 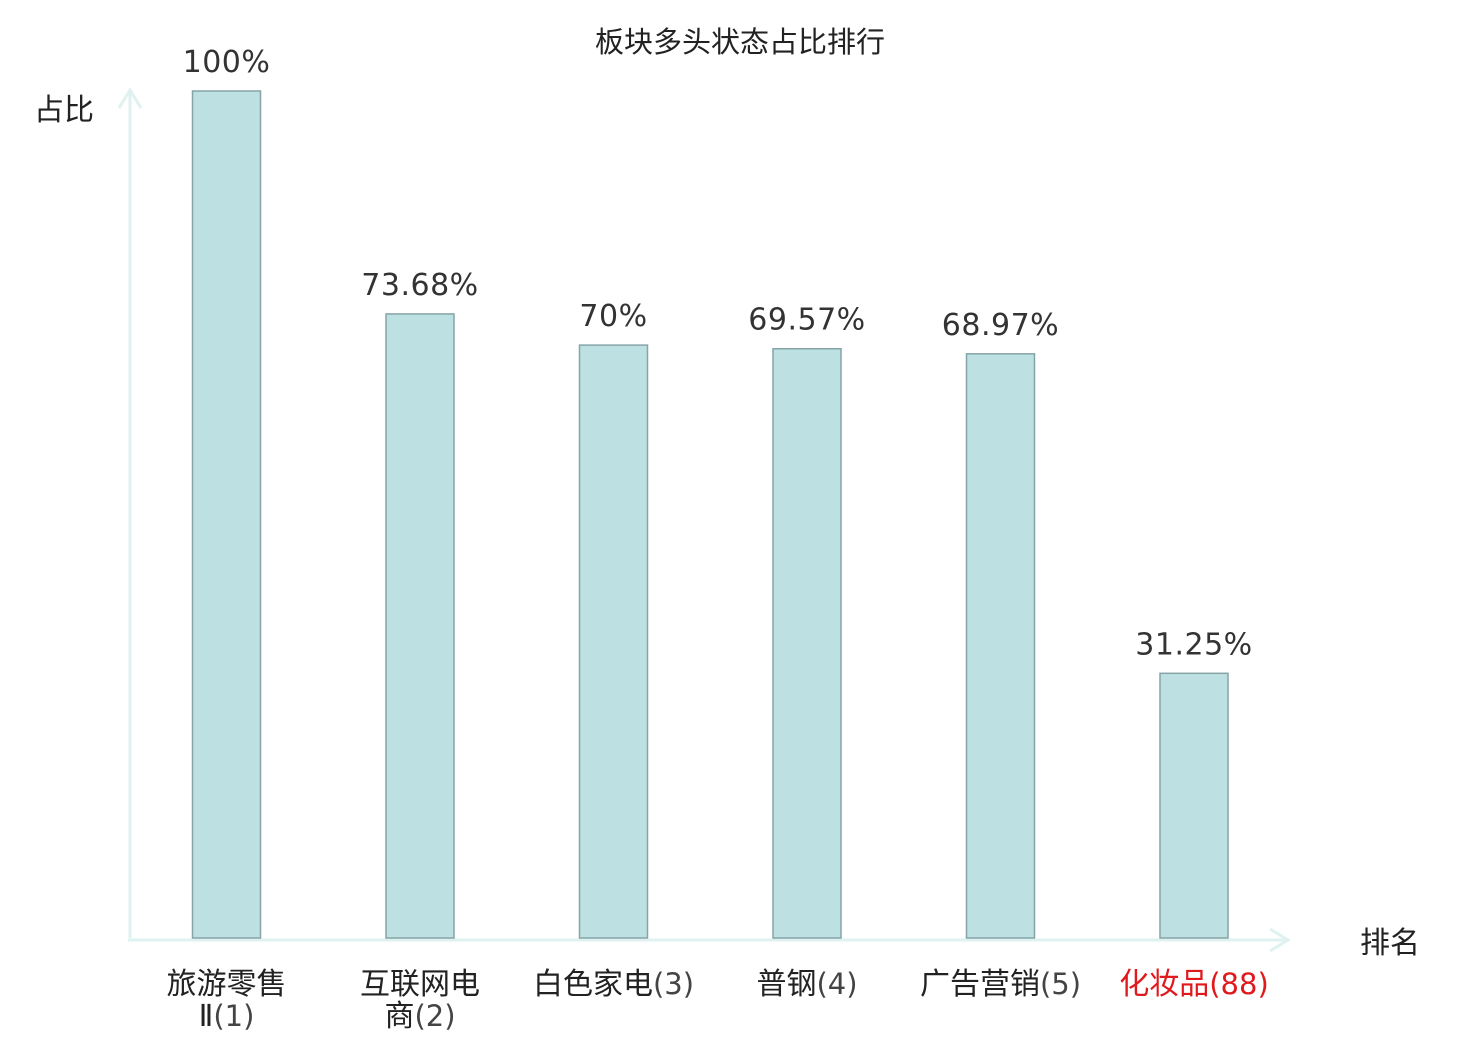 What do you see at coordinates (1390, 943) in the screenshot?
I see `x-axis-label: 排名` at bounding box center [1390, 943].